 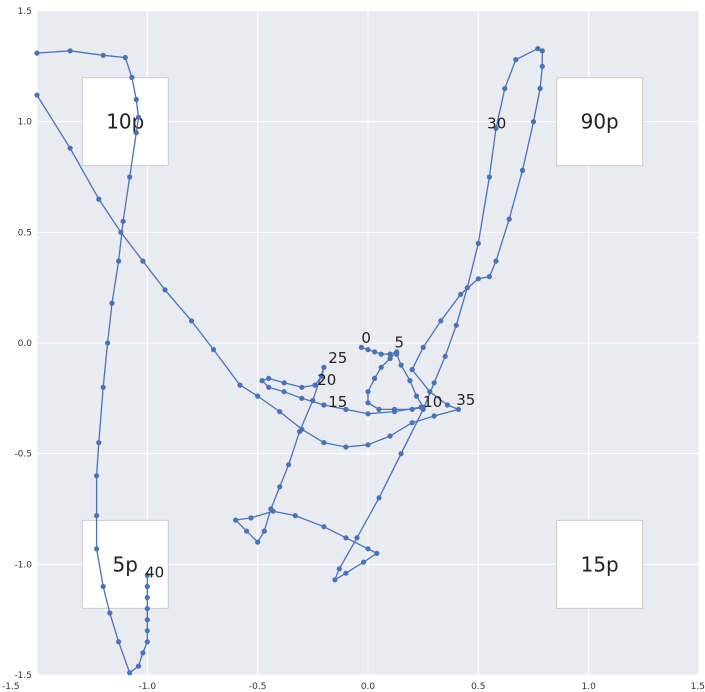 What do you see at coordinates (25, 12) in the screenshot?
I see `y-tick-label: 1.5` at bounding box center [25, 12].